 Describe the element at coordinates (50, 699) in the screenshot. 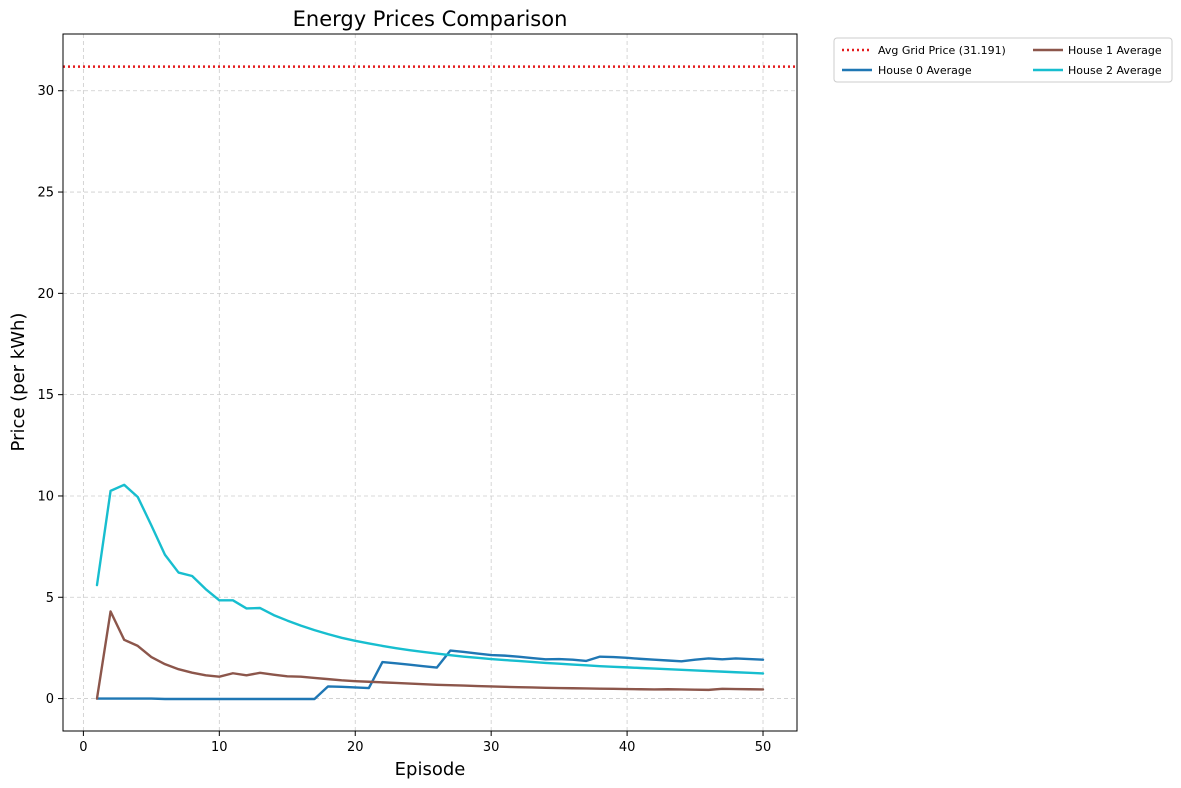

I see `y-tick-label: 0` at that location.